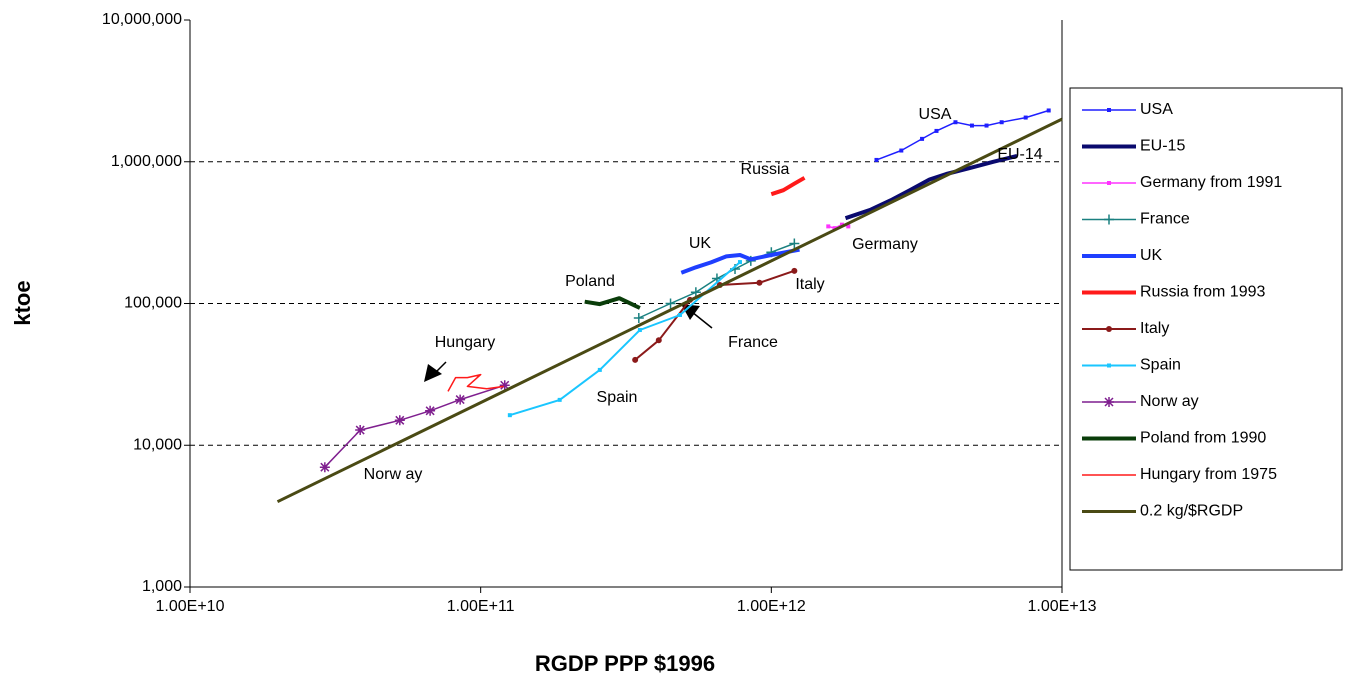 The height and width of the screenshot is (689, 1366). What do you see at coordinates (809, 284) in the screenshot?
I see `annotation: Italy` at bounding box center [809, 284].